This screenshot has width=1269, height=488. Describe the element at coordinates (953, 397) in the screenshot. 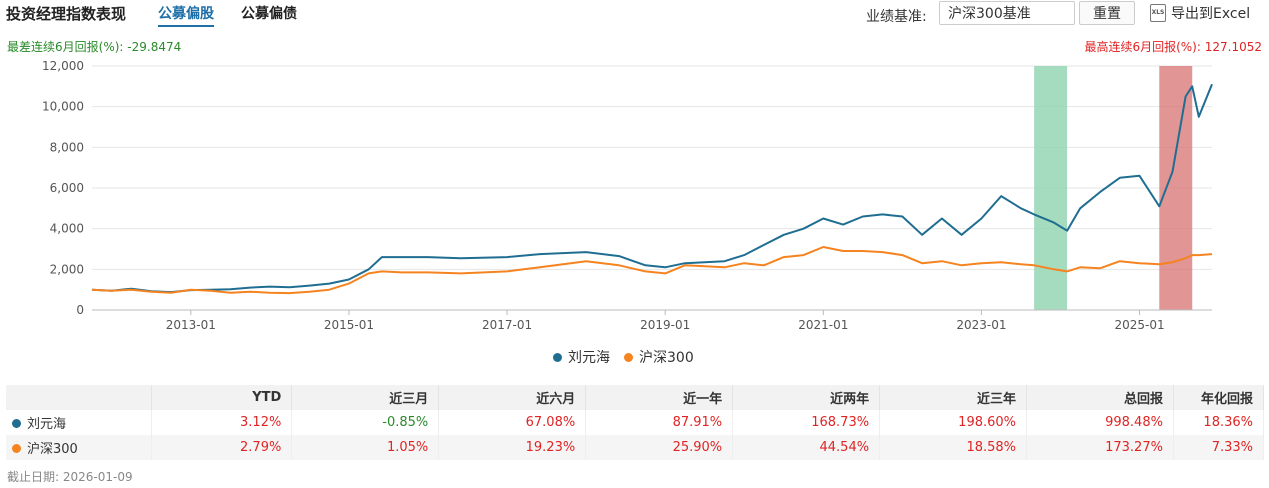

I see `column-header: 近三年` at that location.